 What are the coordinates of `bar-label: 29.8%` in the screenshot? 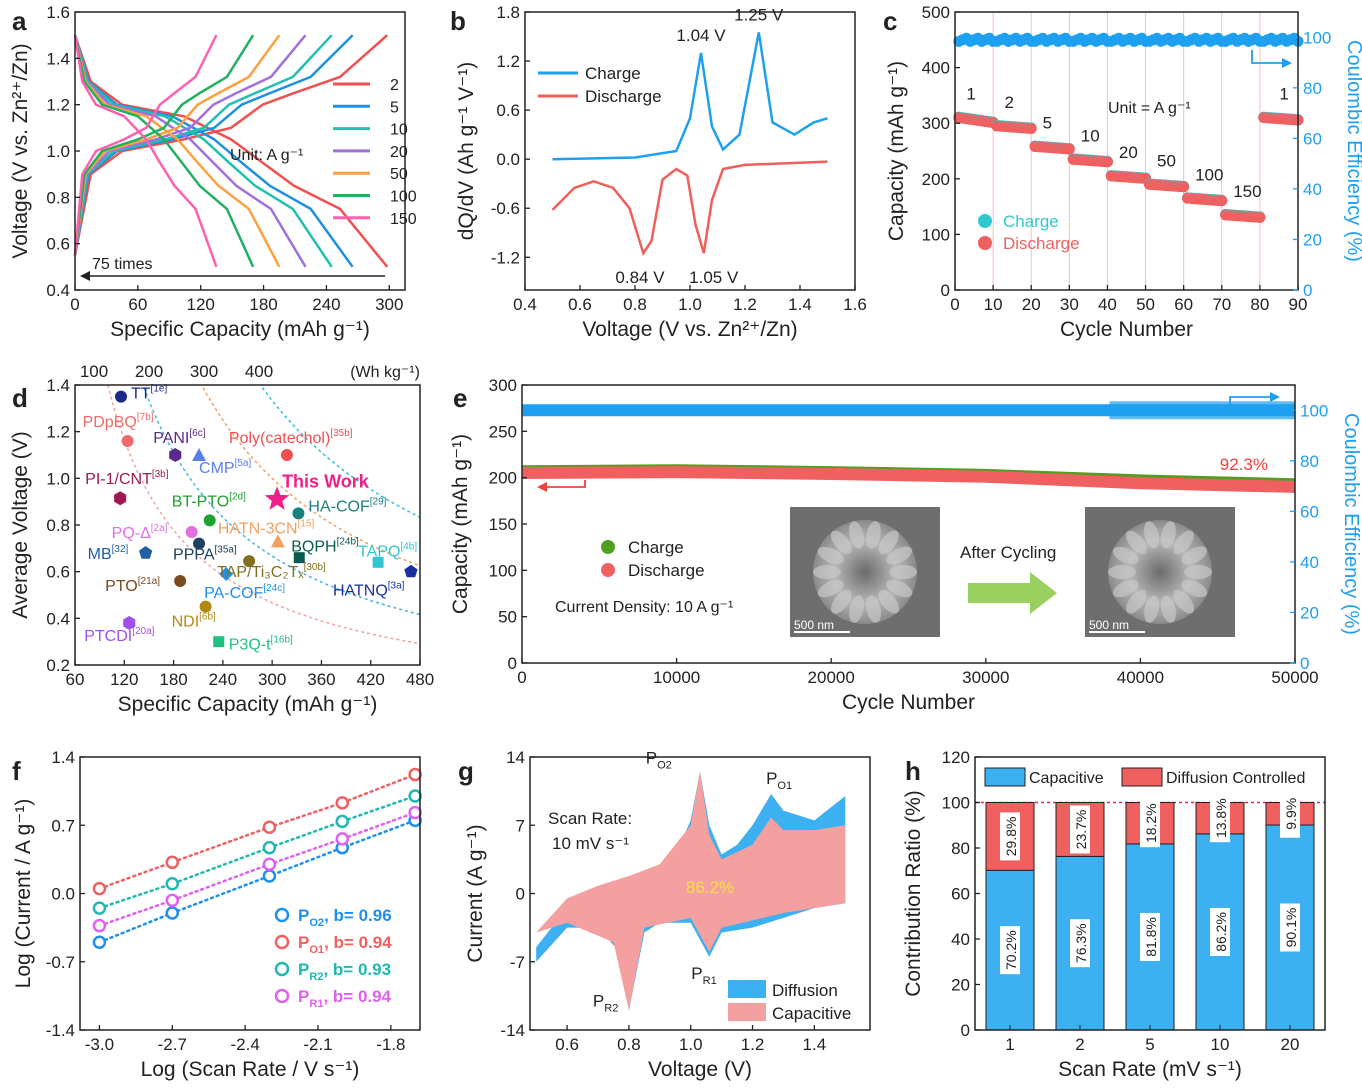 It's located at (1011, 837).